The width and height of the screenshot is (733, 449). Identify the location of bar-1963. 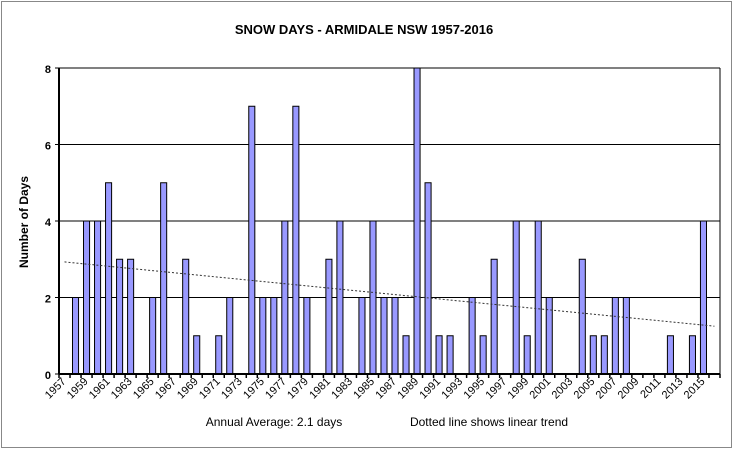
(131, 316).